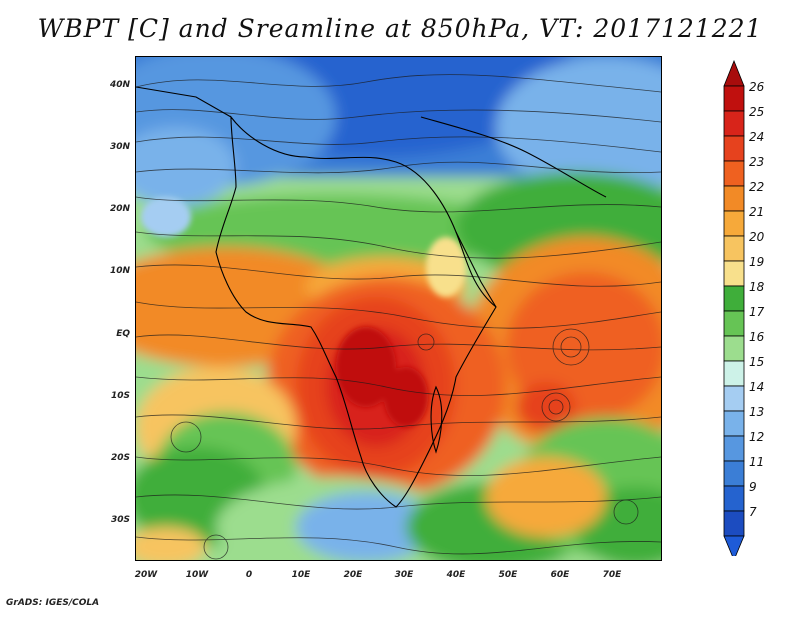  Describe the element at coordinates (757, 462) in the screenshot. I see `colorbar-label: 11` at that location.